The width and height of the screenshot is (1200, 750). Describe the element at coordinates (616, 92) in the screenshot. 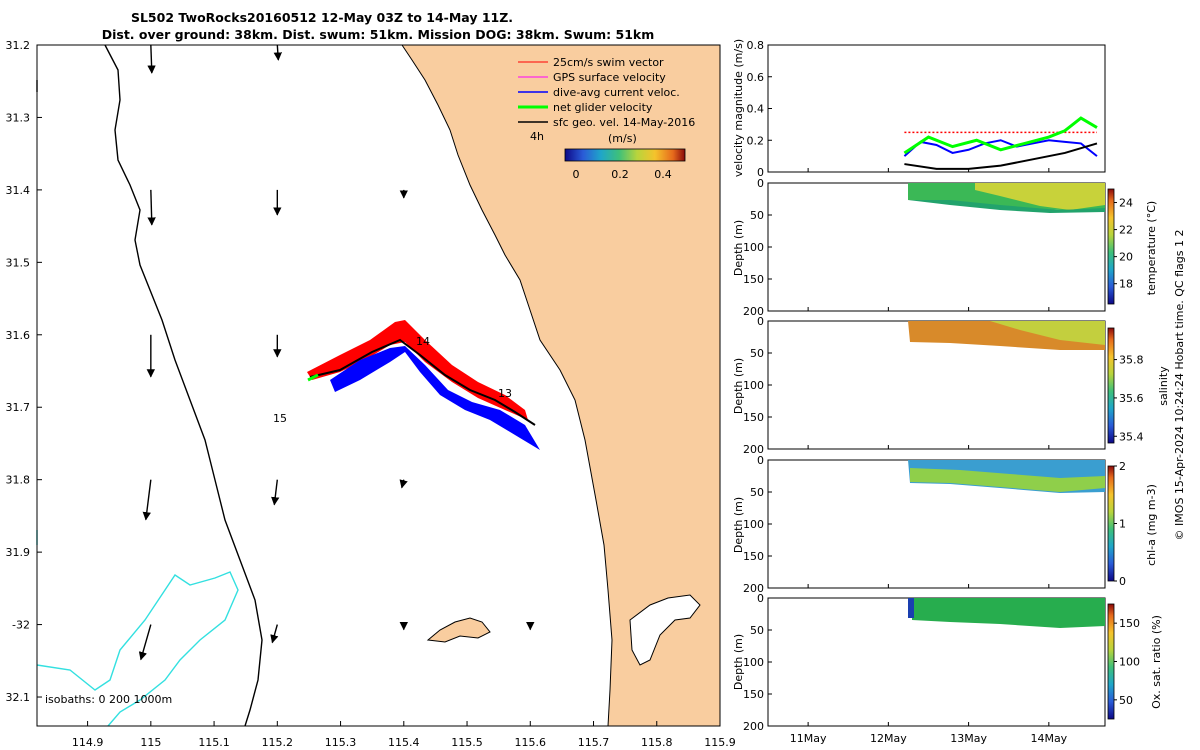

I see `legend-dive: dive-avg current veloc.` at that location.